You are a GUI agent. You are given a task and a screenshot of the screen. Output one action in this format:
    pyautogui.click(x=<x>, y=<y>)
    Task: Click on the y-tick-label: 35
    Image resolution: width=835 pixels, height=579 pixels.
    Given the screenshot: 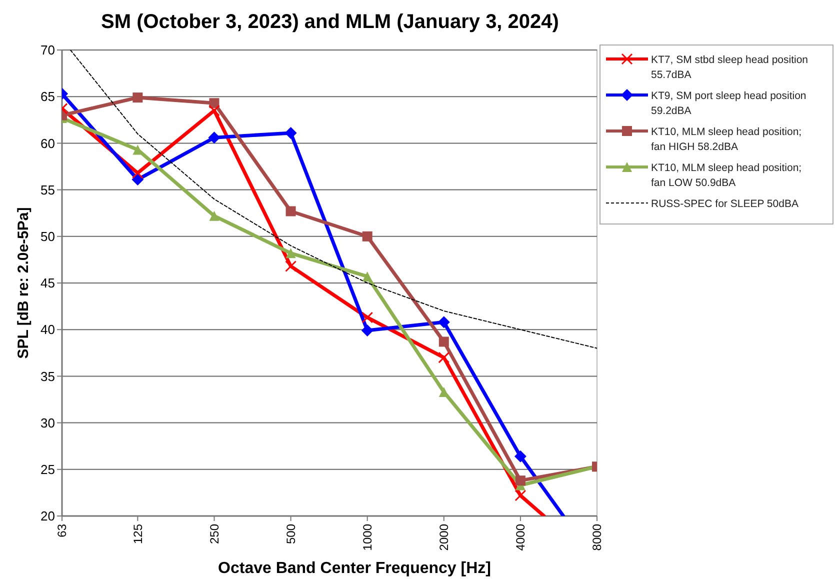 What is the action you would take?
    pyautogui.click(x=47, y=376)
    